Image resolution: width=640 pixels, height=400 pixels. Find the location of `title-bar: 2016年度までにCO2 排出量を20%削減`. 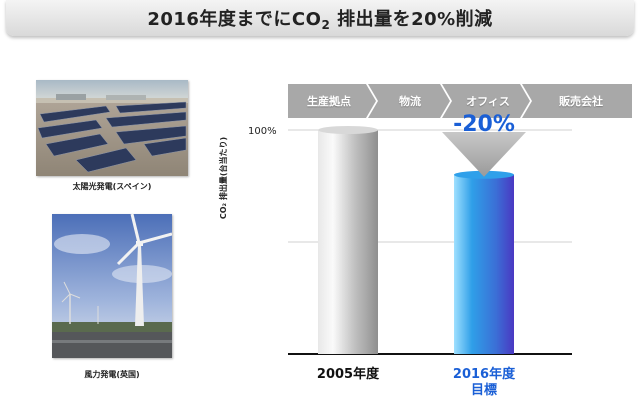

title-bar: 2016年度までにCO2 排出量を20%削減 is located at coordinates (320, 18).